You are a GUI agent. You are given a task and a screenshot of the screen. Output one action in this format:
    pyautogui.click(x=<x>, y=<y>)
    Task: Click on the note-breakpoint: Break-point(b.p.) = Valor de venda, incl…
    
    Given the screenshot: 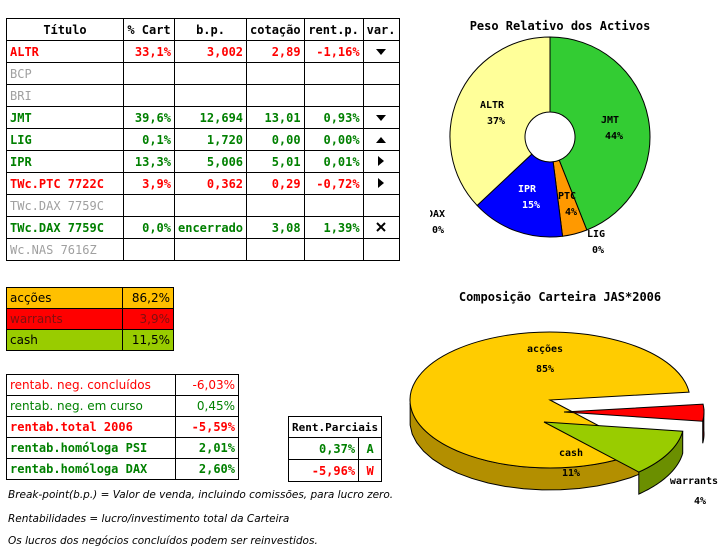 What is the action you would take?
    pyautogui.click(x=201, y=495)
    